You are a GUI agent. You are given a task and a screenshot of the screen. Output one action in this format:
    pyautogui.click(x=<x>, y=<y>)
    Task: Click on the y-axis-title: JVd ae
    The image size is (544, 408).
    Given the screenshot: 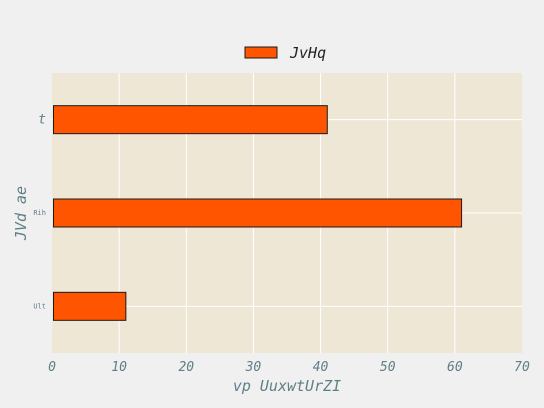 What is the action you would take?
    pyautogui.click(x=21, y=213)
    